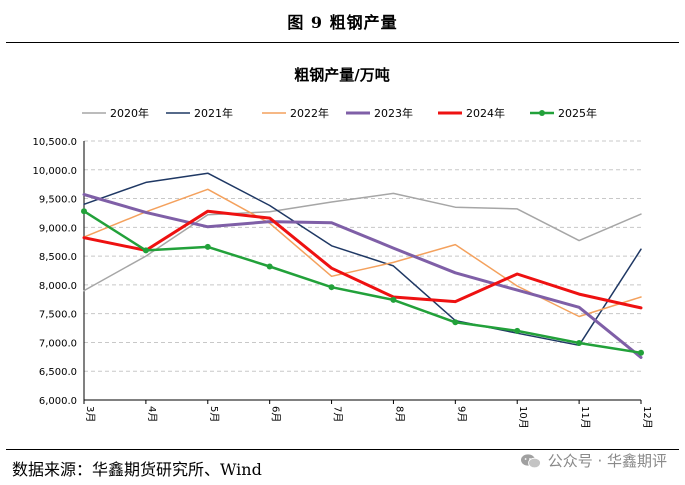 Image resolution: width=685 pixels, height=485 pixels. Describe the element at coordinates (309, 113) in the screenshot. I see `legend-label: 2022年` at that location.